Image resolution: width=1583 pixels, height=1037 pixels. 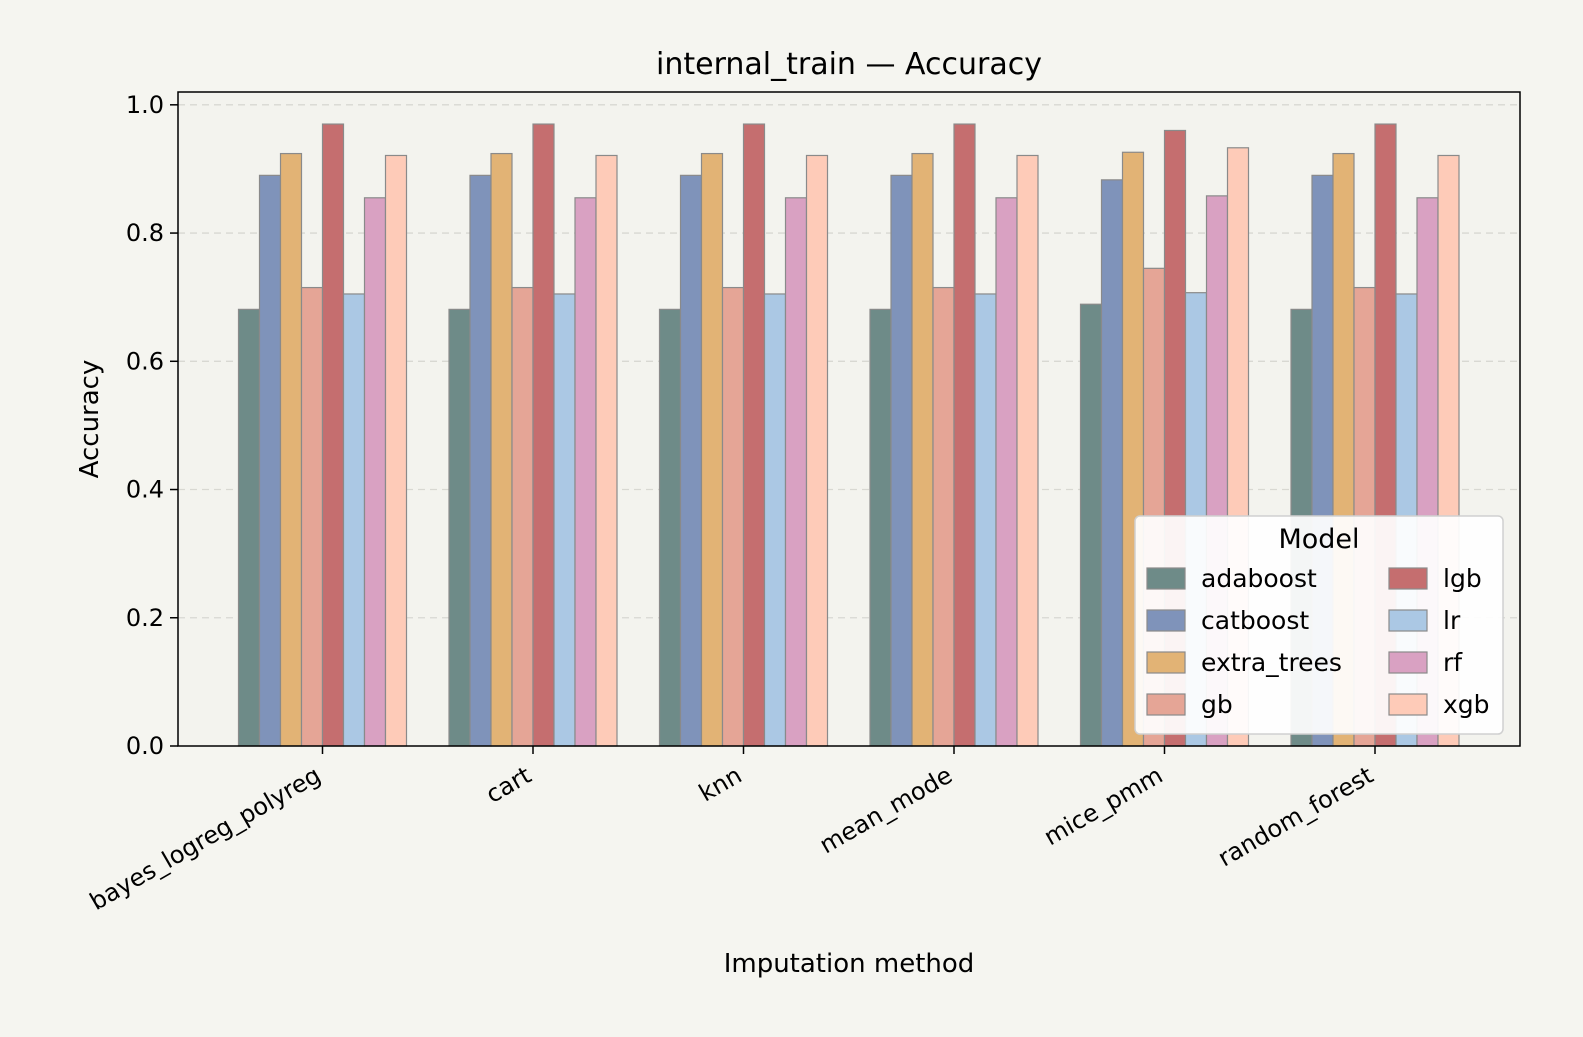 What do you see at coordinates (712, 449) in the screenshot?
I see `bar-extra_trees-knn` at bounding box center [712, 449].